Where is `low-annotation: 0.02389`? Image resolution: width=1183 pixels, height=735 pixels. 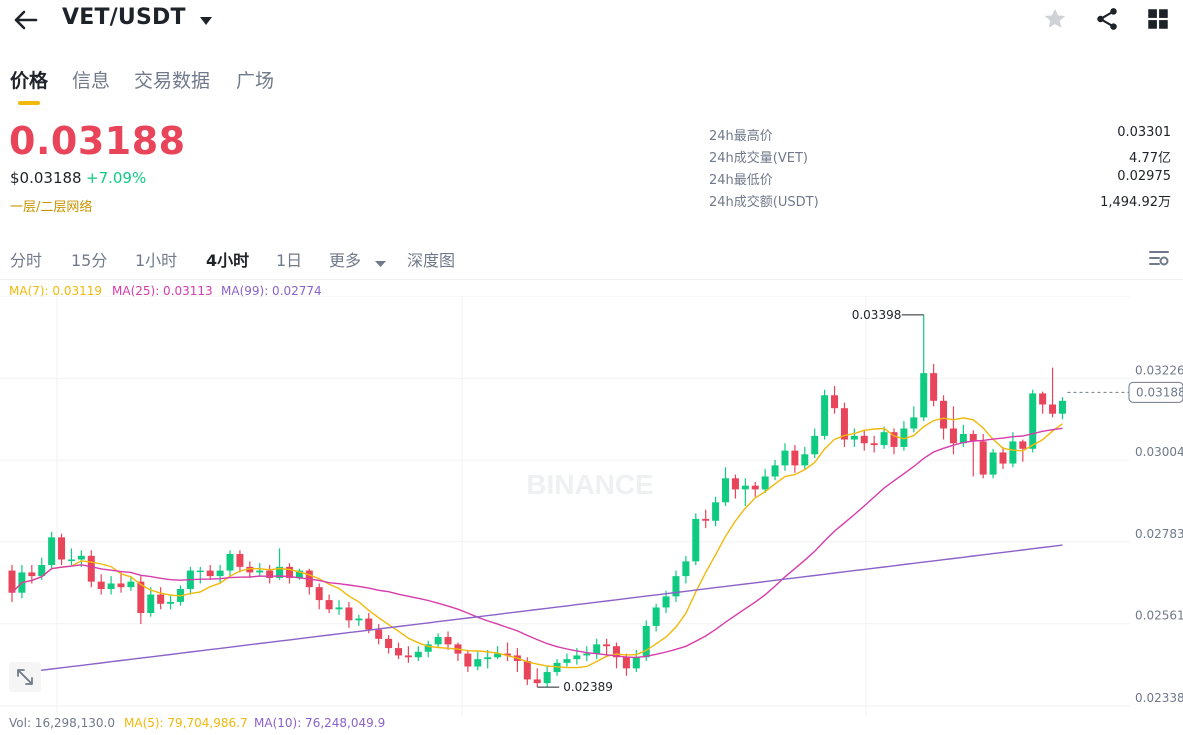 low-annotation: 0.02389 is located at coordinates (588, 687).